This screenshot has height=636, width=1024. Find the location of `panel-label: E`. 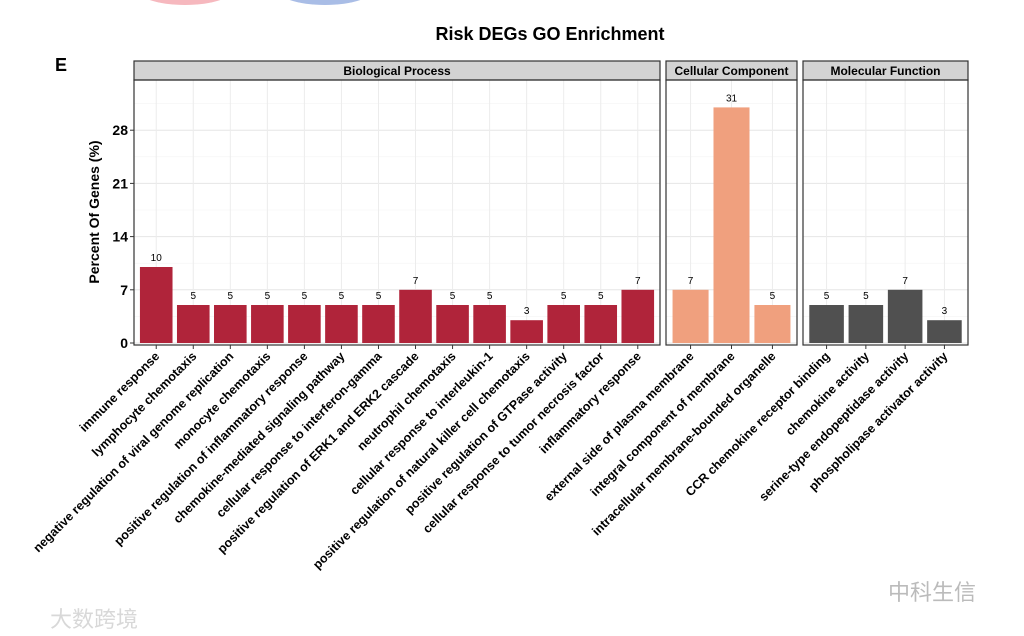

panel-label: E is located at coordinates (61, 65).